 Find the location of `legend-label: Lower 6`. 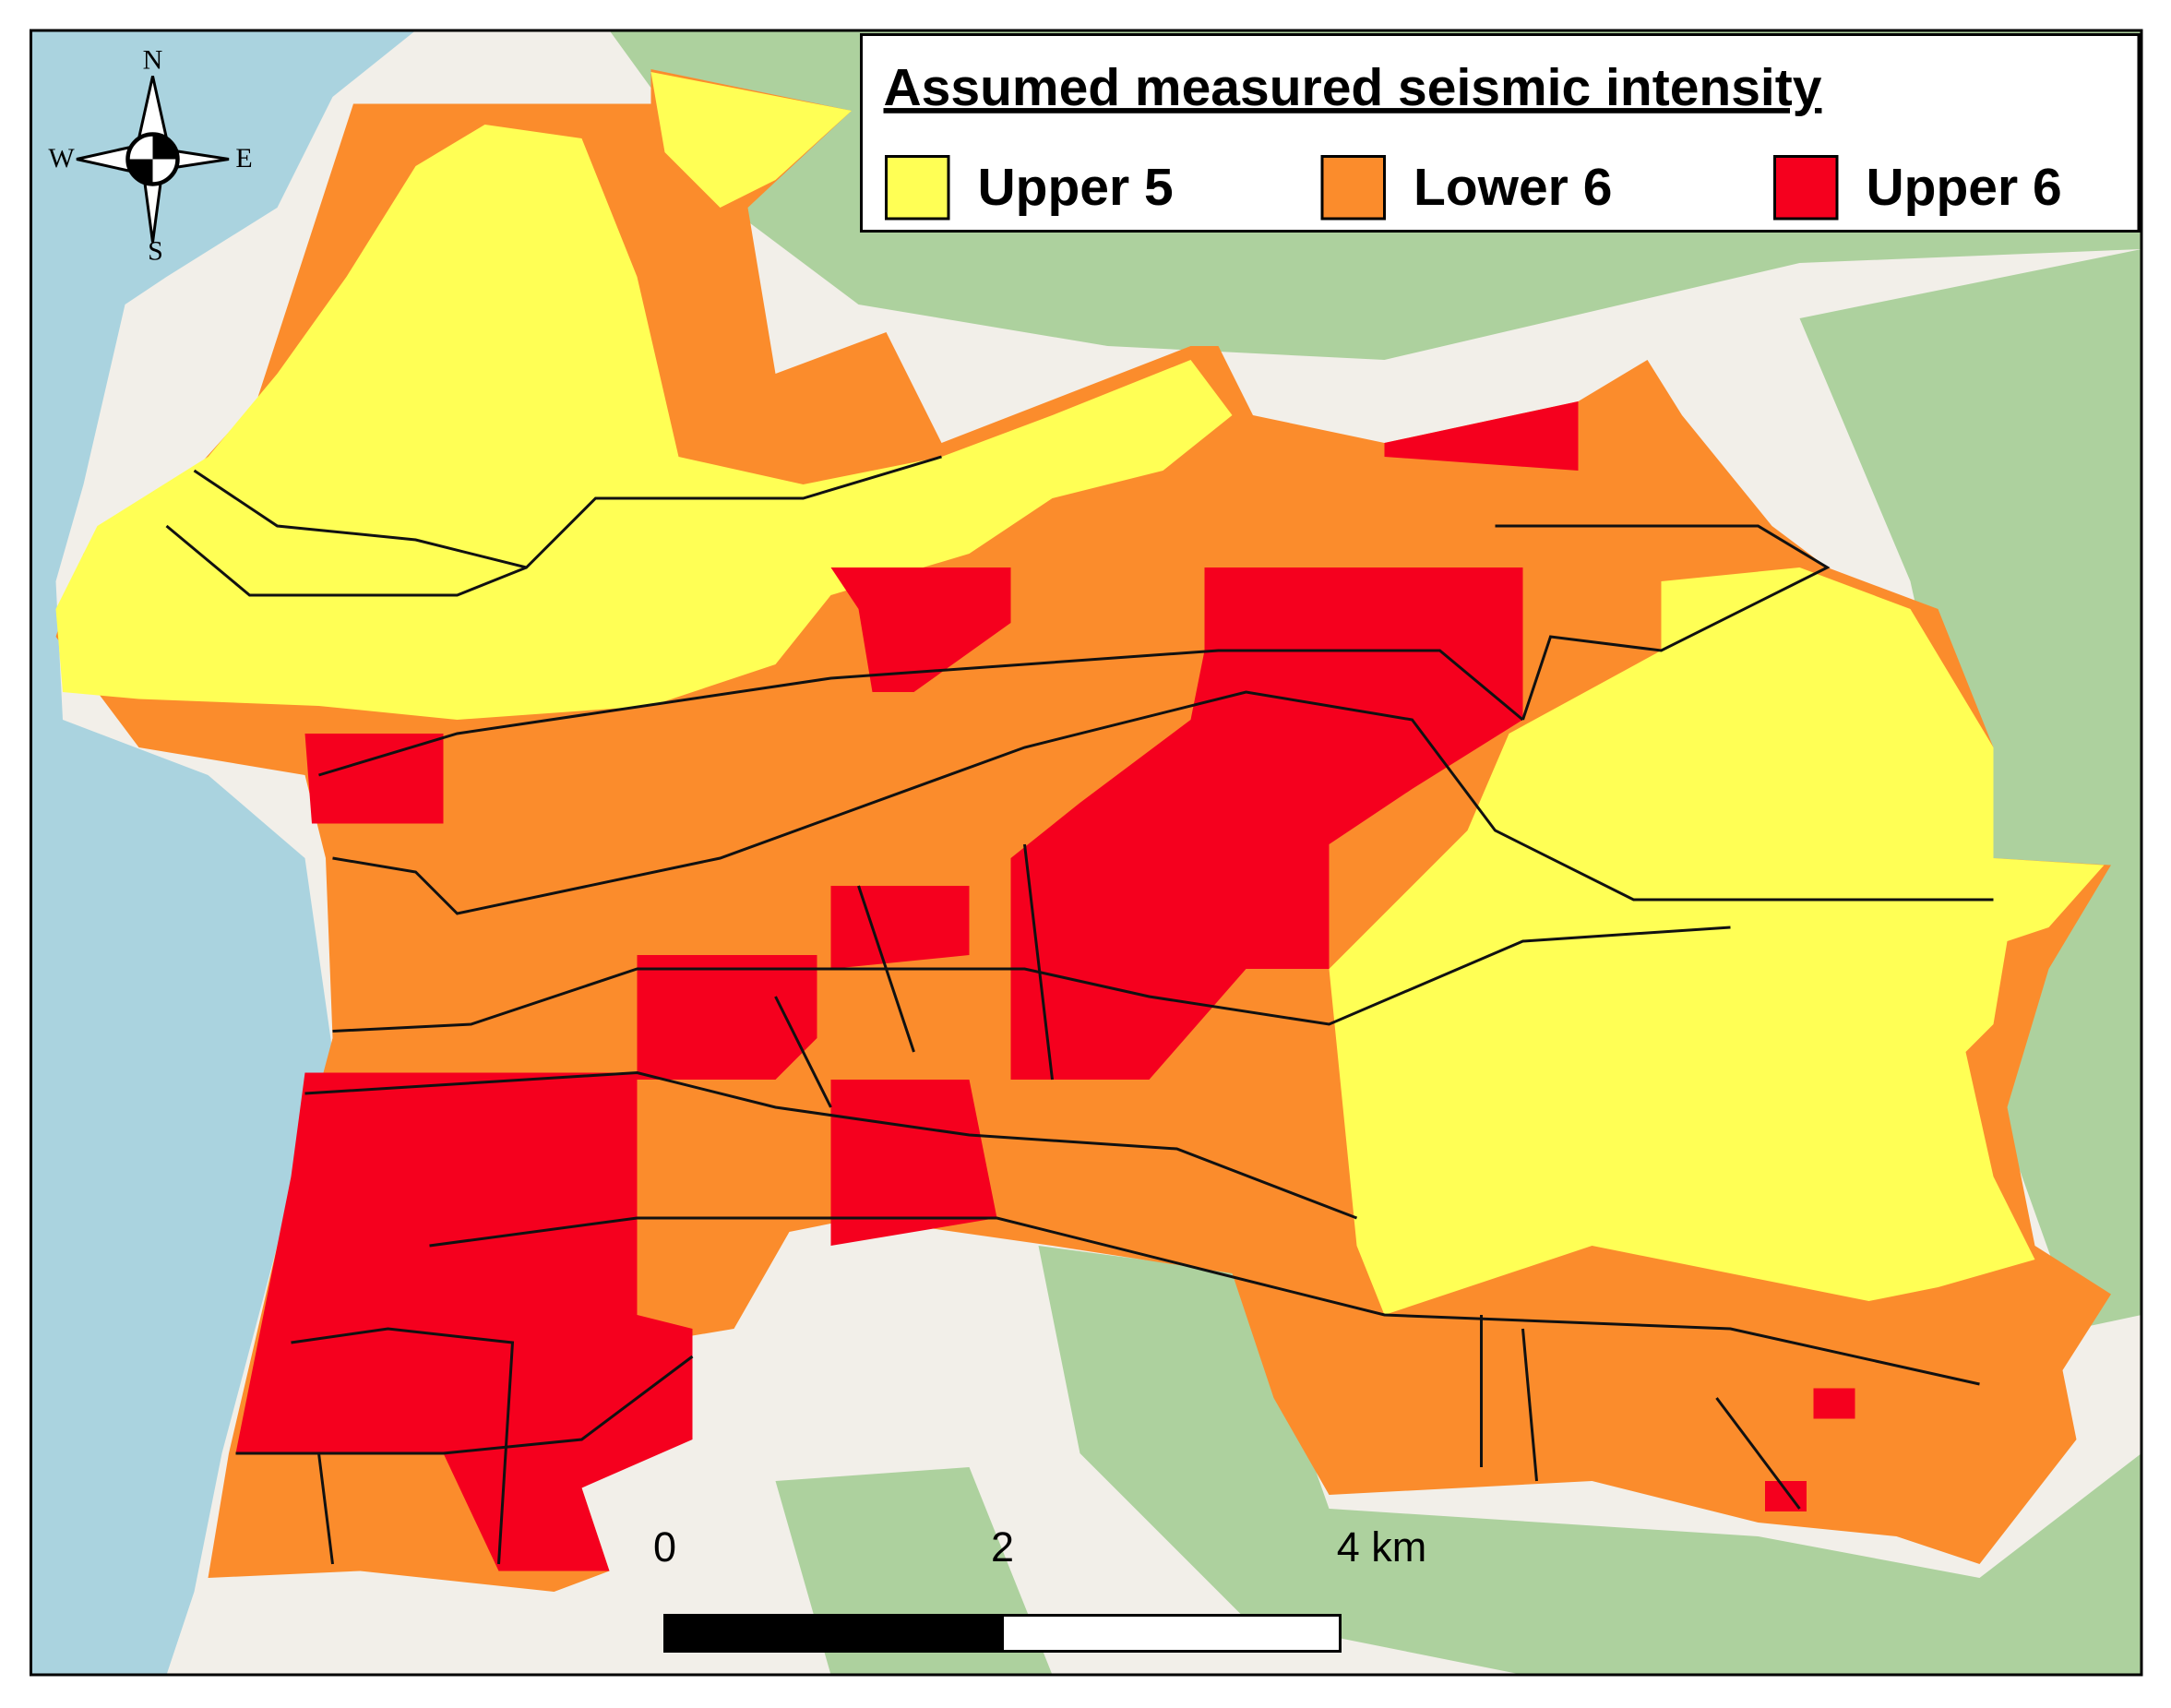

legend-label: Lower 6 is located at coordinates (1513, 187).